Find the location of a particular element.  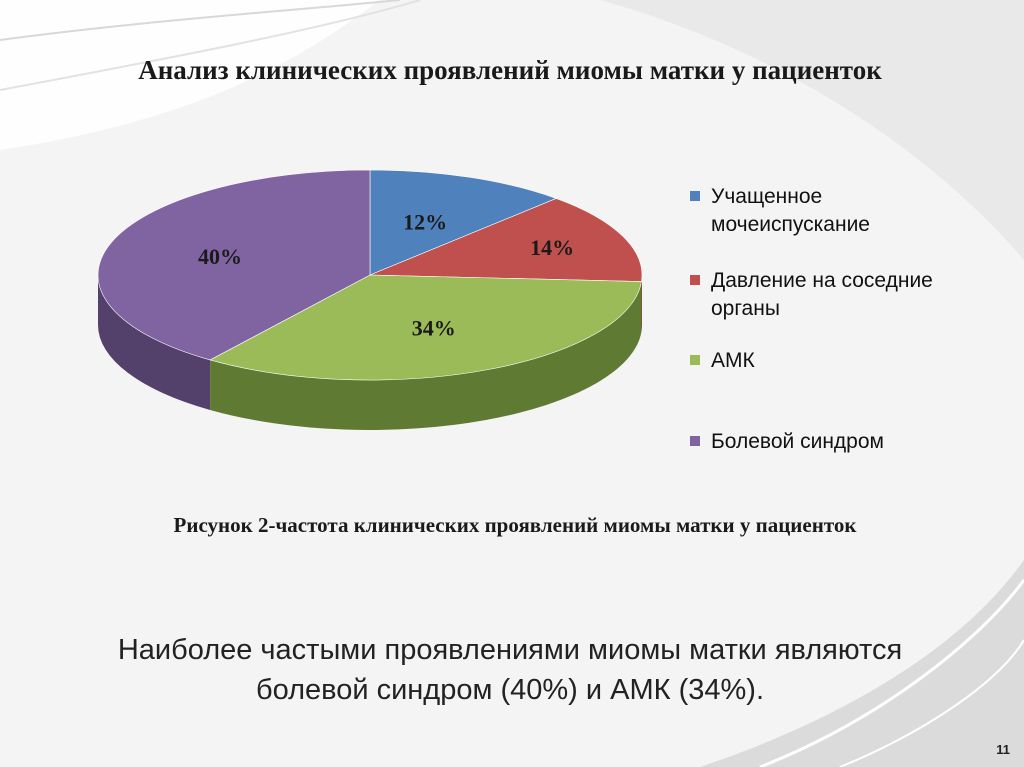

pie-side-pain-syndrome is located at coordinates (154, 342).